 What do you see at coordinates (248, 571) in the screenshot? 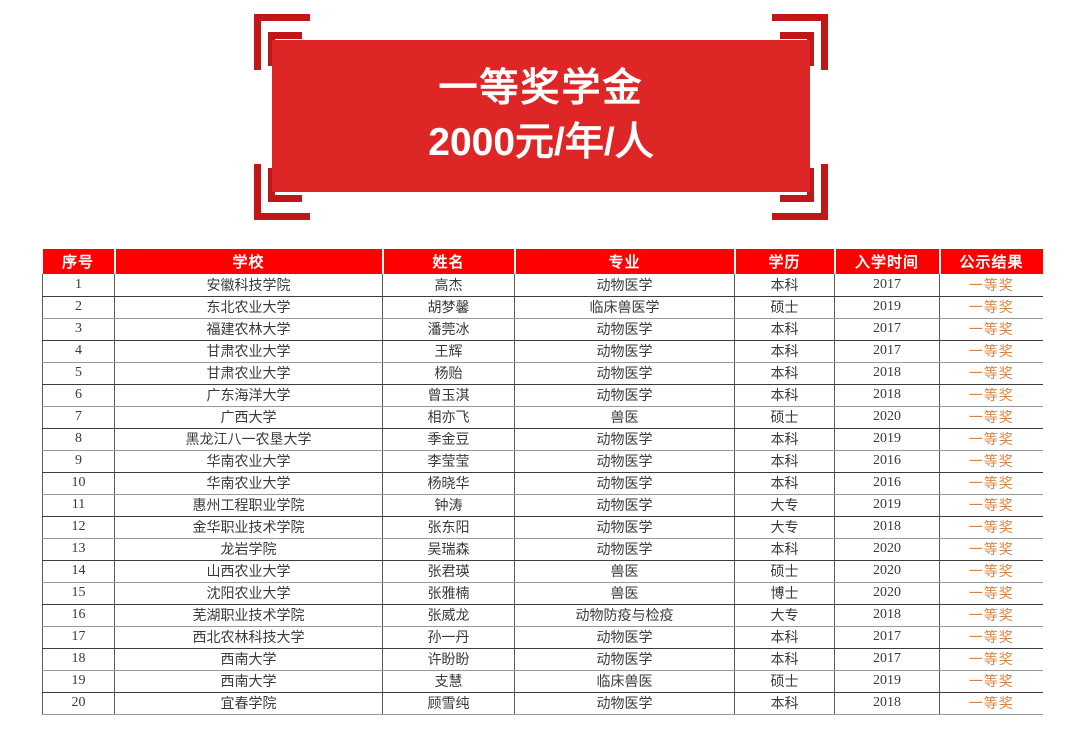
I see `cell-school: 山西农业大学` at bounding box center [248, 571].